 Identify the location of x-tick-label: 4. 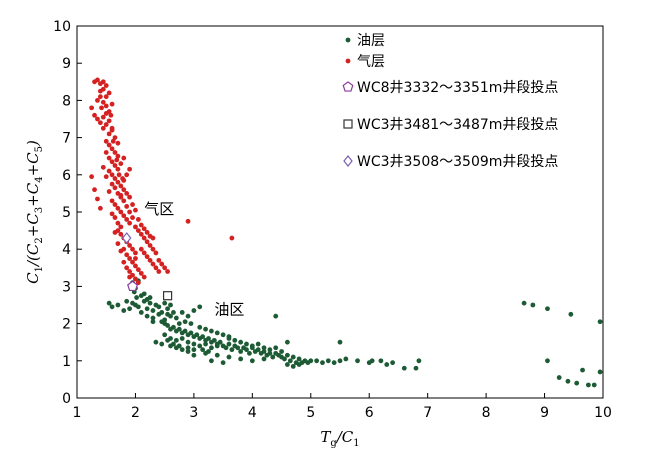
(252, 413).